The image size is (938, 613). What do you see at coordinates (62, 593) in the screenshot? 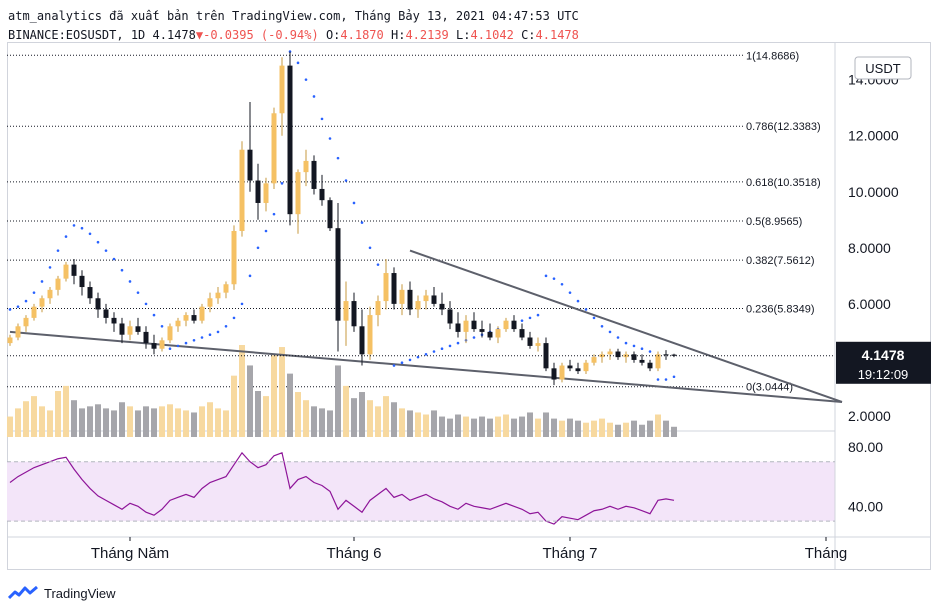
I see `tradingview-logo: TradingView` at bounding box center [62, 593].